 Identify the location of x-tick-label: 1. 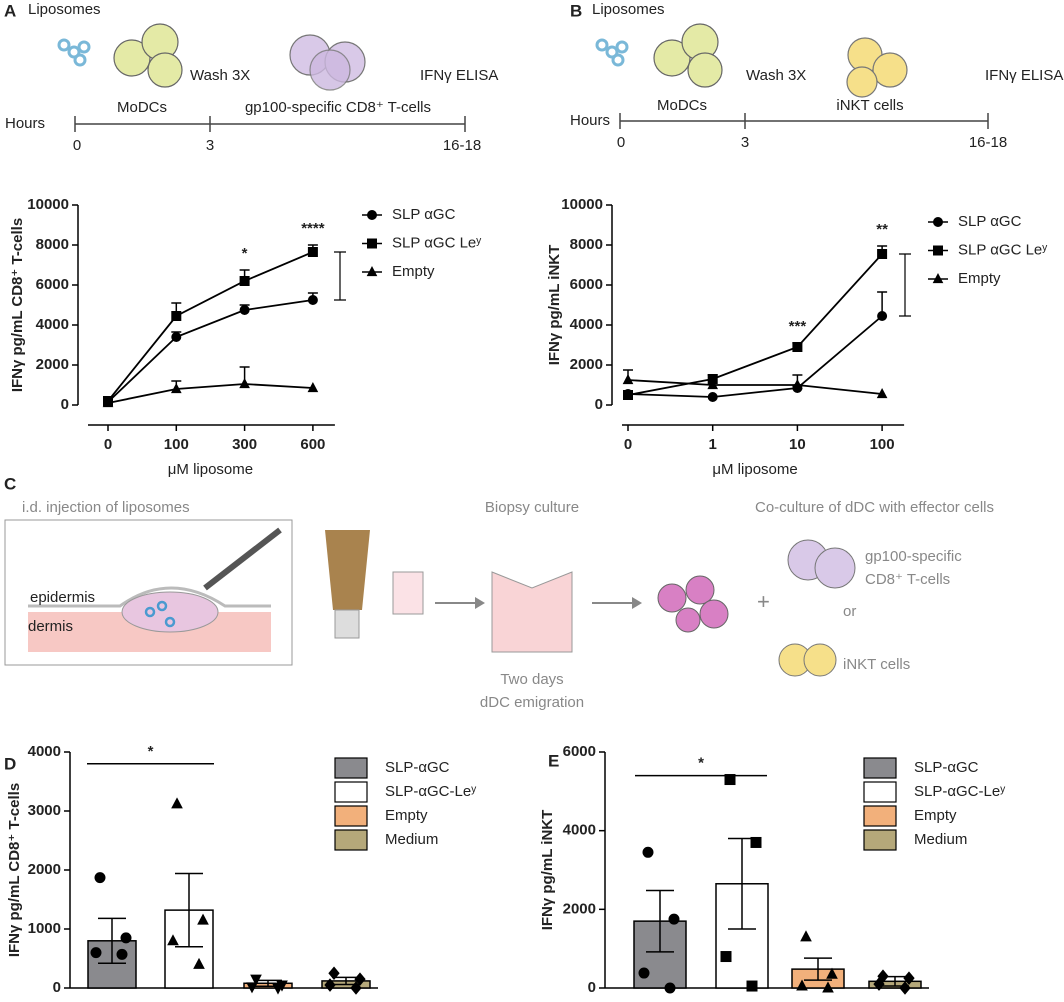
(713, 444).